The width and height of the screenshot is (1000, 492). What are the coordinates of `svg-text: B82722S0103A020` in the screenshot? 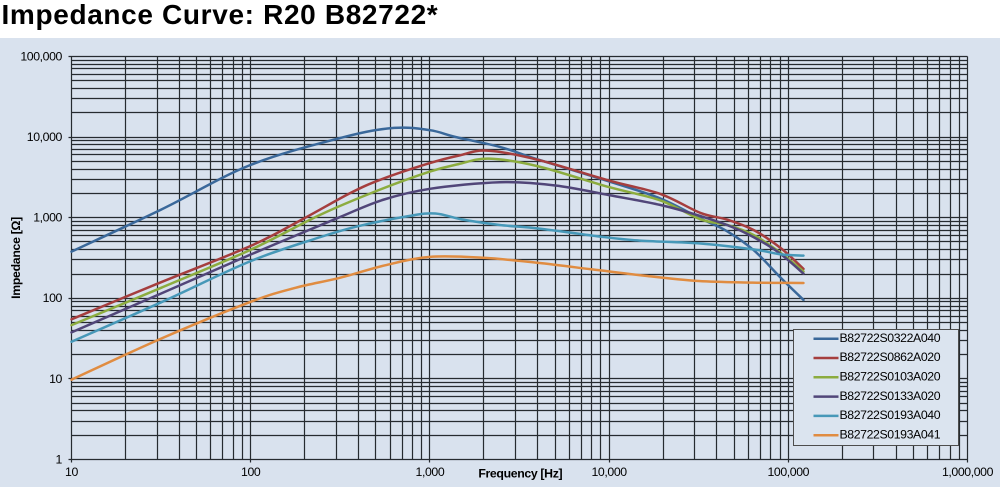 It's located at (890, 377).